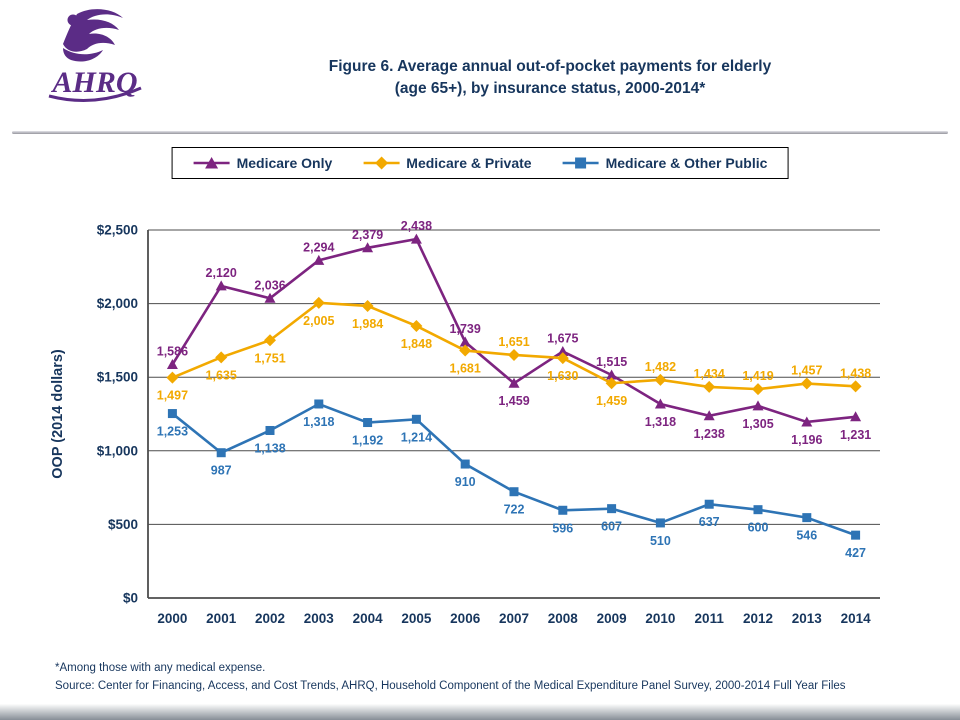  Describe the element at coordinates (416, 618) in the screenshot. I see `x-tick-label: 2005` at that location.